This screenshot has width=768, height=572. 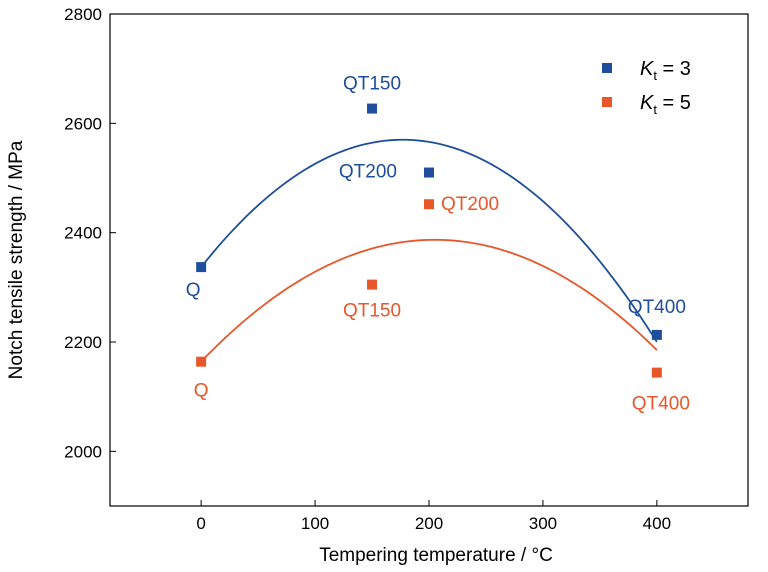 What do you see at coordinates (16, 259) in the screenshot?
I see `y-axis-title: Notch tensile strength / MPa` at bounding box center [16, 259].